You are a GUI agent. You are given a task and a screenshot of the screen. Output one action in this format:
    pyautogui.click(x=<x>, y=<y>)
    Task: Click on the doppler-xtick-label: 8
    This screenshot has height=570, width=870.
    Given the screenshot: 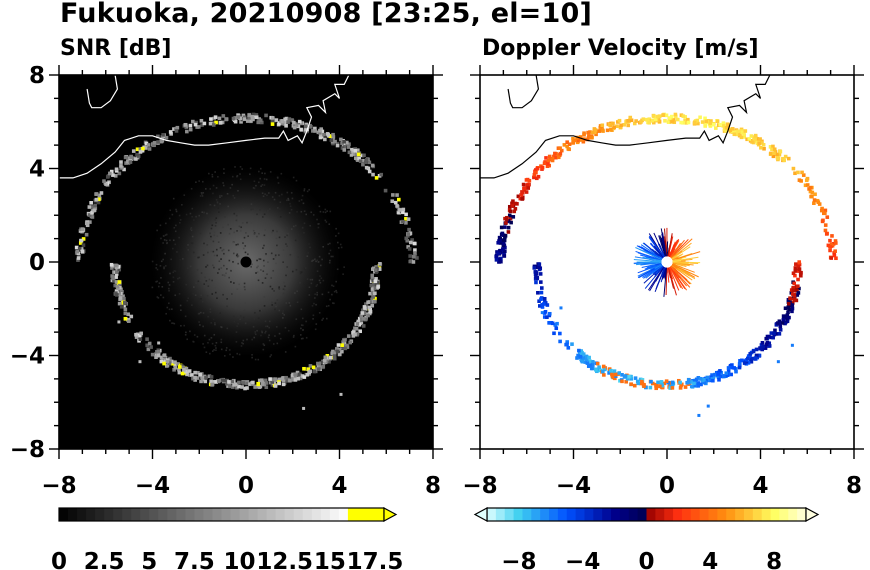 What is the action you would take?
    pyautogui.click(x=854, y=486)
    